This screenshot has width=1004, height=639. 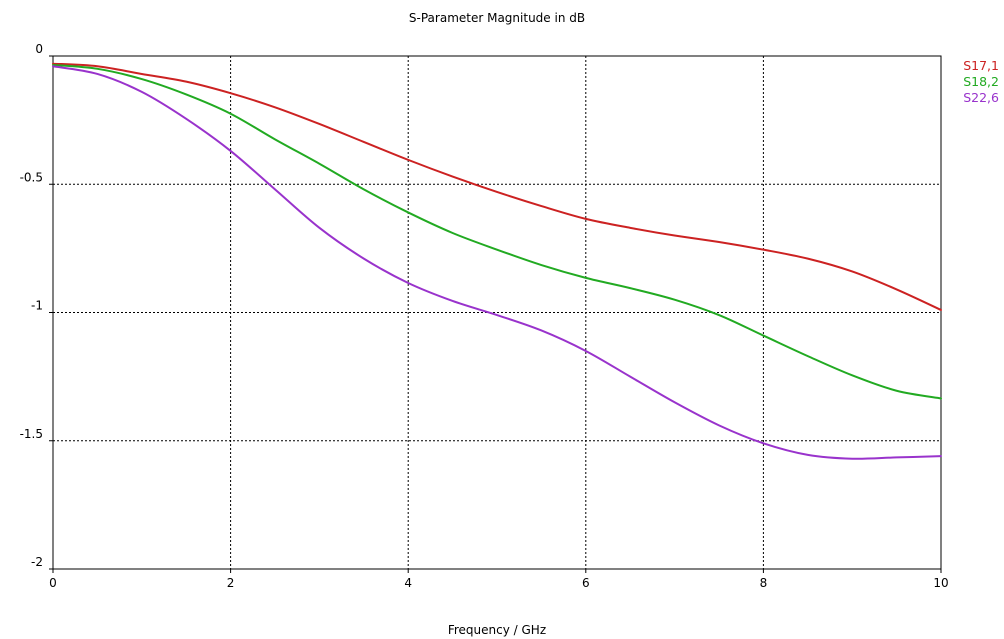 I want to click on x-tick-label-4: 8, so click(x=764, y=583).